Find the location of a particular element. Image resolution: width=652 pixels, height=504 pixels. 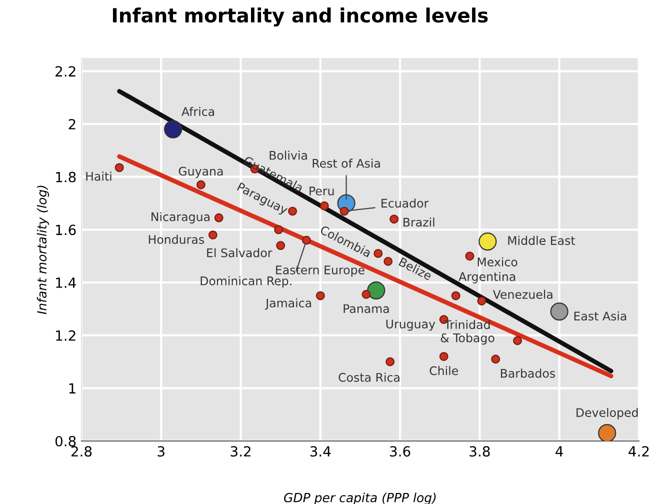

annotation: Panama is located at coordinates (366, 309).